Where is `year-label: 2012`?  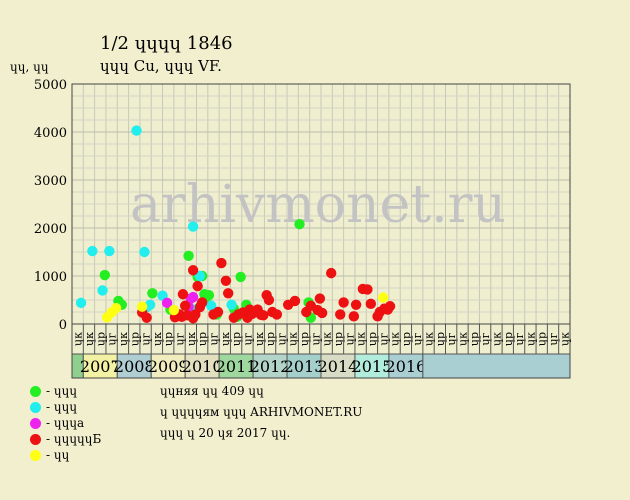
year-label: 2012 is located at coordinates (270, 366).